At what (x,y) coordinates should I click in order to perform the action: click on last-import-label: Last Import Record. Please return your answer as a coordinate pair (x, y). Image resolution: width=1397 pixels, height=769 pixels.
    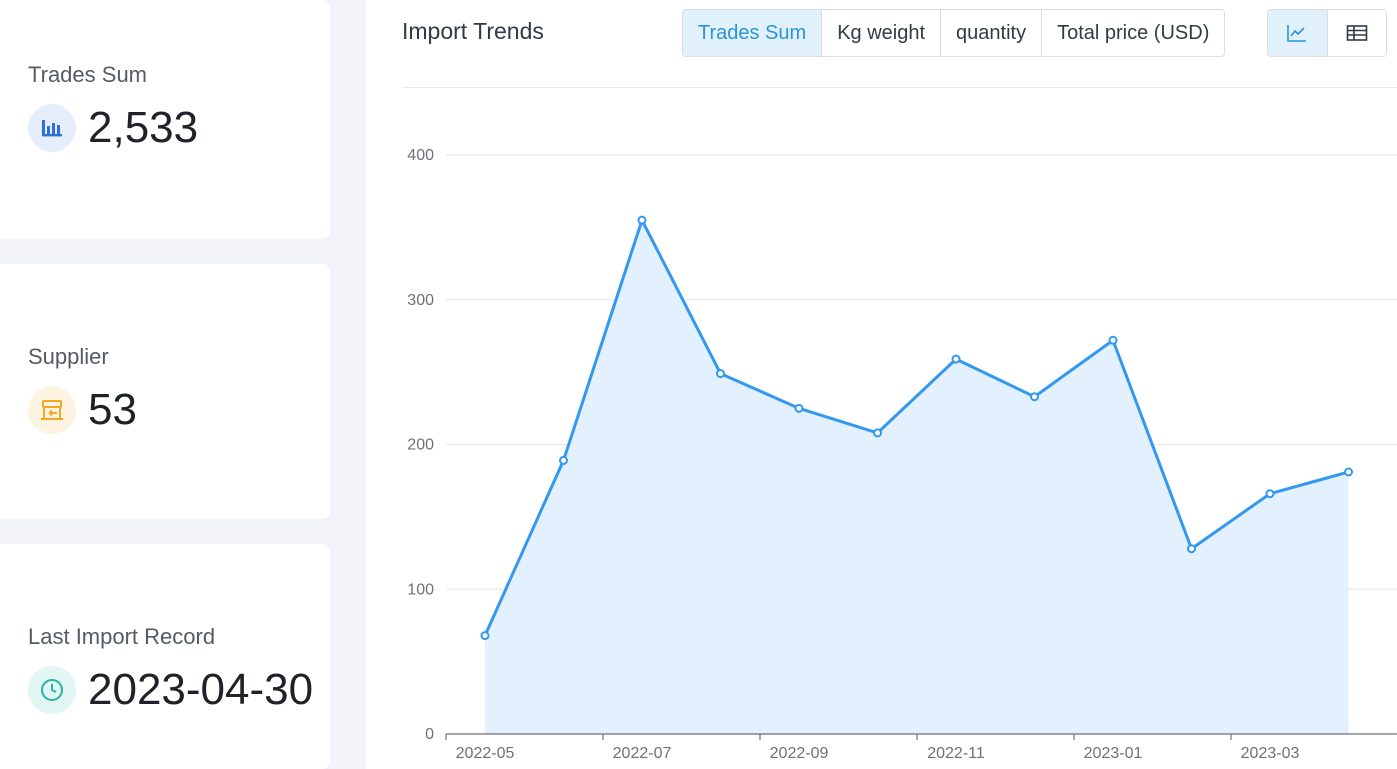
    Looking at the image, I should click on (122, 636).